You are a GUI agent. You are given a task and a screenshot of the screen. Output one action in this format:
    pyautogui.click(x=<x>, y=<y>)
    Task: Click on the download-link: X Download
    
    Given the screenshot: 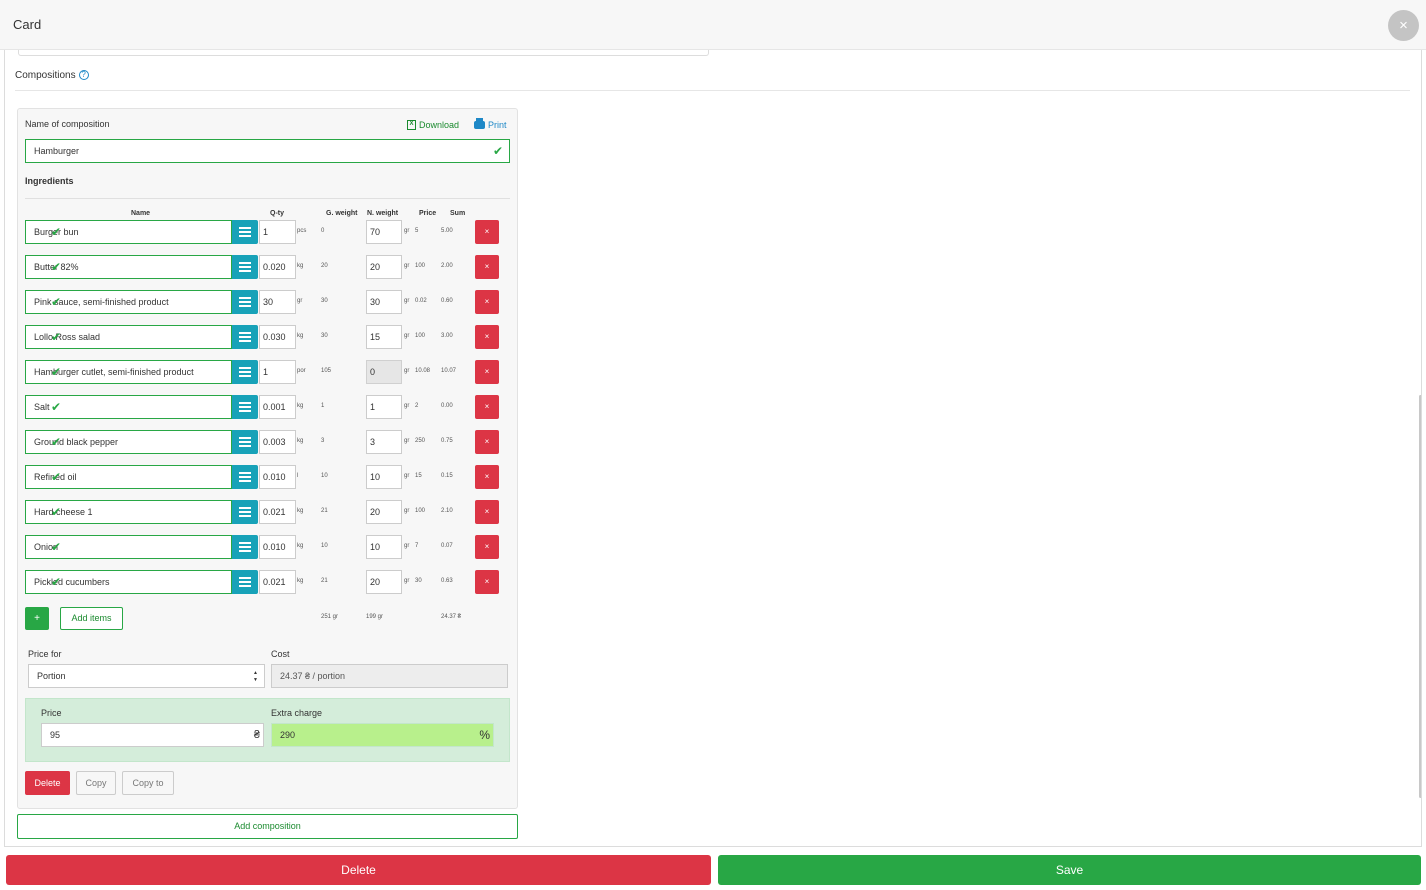 What is the action you would take?
    pyautogui.click(x=433, y=125)
    